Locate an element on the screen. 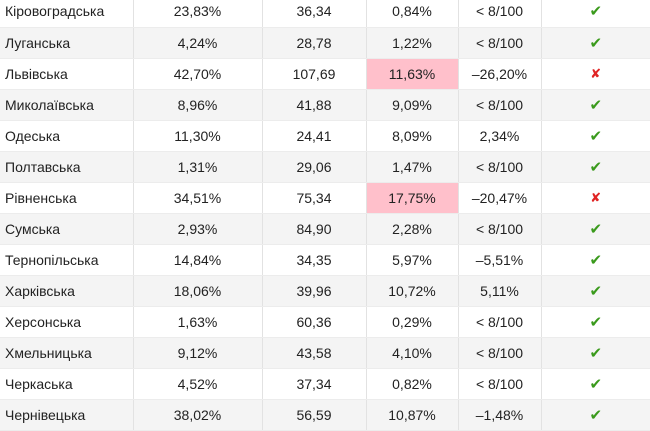 This screenshot has width=650, height=431. table-row: Львівська 42,70% 107,69 11,63% –26,20% ✘ is located at coordinates (325, 74).